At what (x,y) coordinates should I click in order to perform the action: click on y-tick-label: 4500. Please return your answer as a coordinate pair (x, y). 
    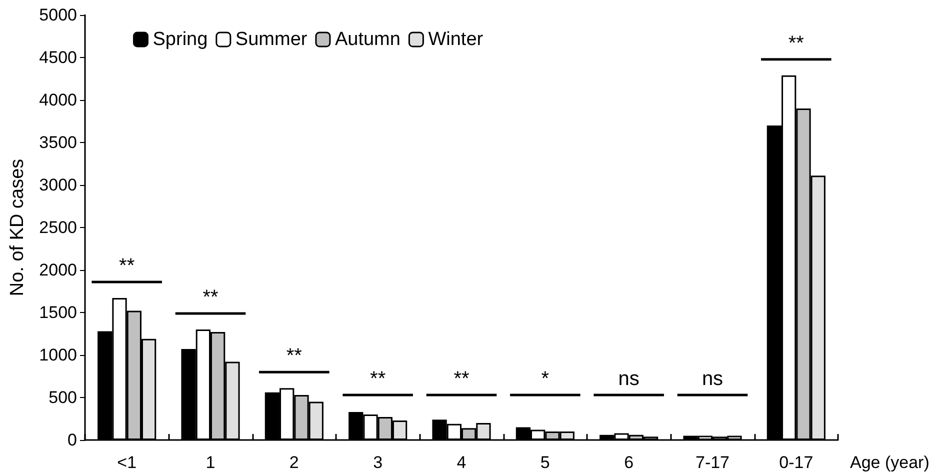
    Looking at the image, I should click on (58, 57).